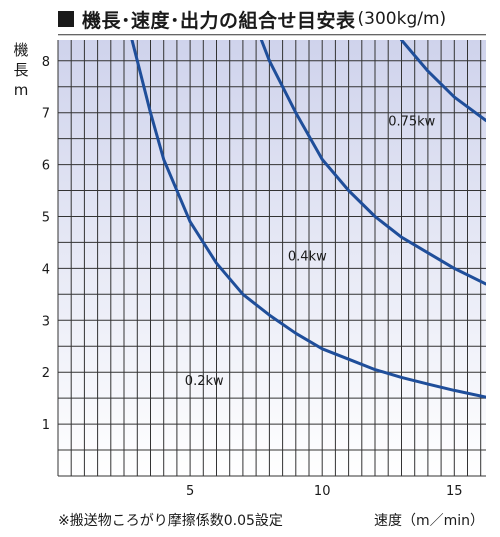 This screenshot has height=537, width=500. What do you see at coordinates (46, 373) in the screenshot?
I see `y-tick-label: 2` at bounding box center [46, 373].